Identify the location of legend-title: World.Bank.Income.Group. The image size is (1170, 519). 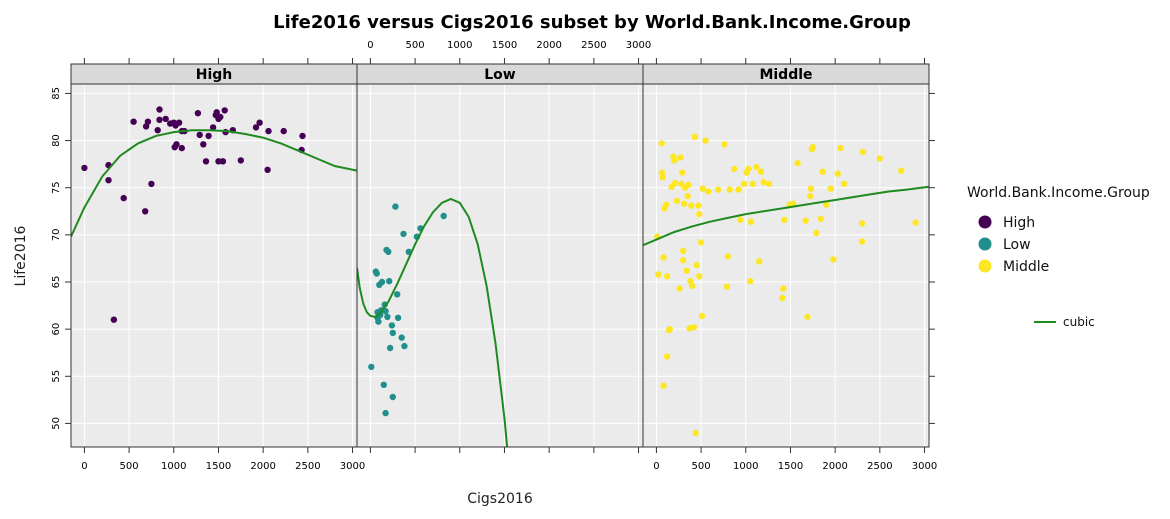
(1058, 193).